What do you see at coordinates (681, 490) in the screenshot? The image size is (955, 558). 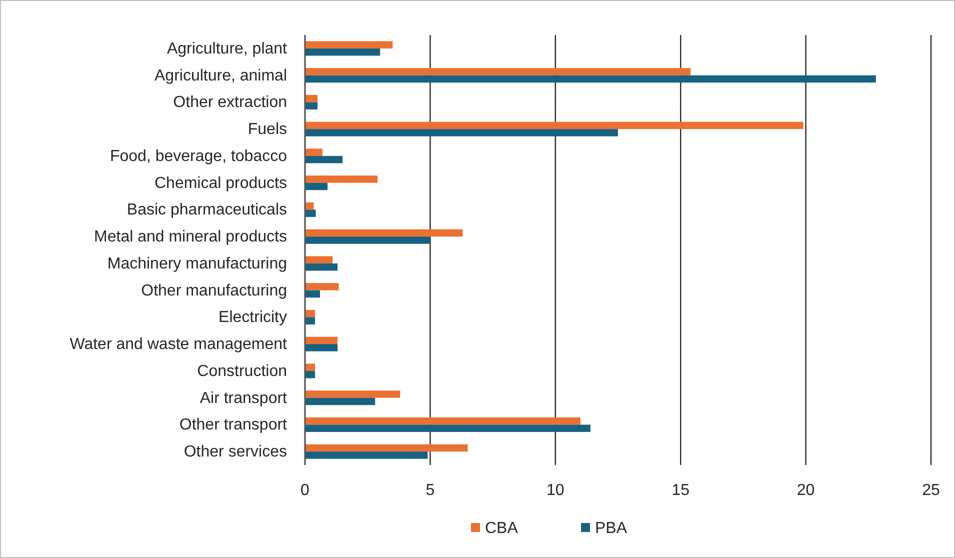 I see `x-tick-label: 15` at bounding box center [681, 490].